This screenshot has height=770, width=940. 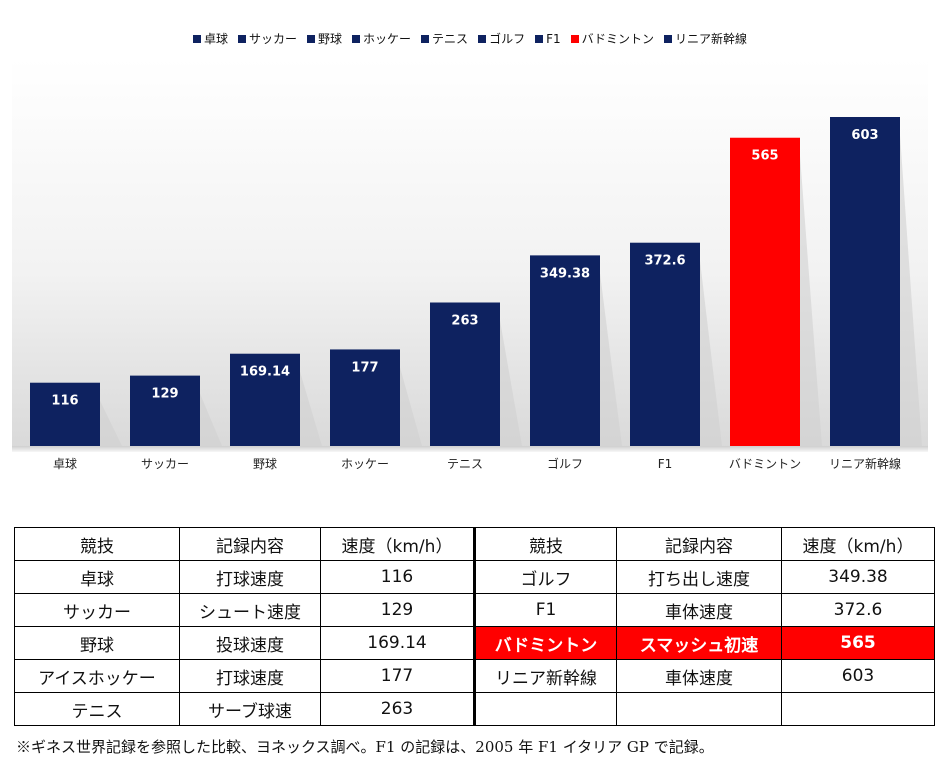 What do you see at coordinates (545, 610) in the screenshot?
I see `table-cell: F1` at bounding box center [545, 610].